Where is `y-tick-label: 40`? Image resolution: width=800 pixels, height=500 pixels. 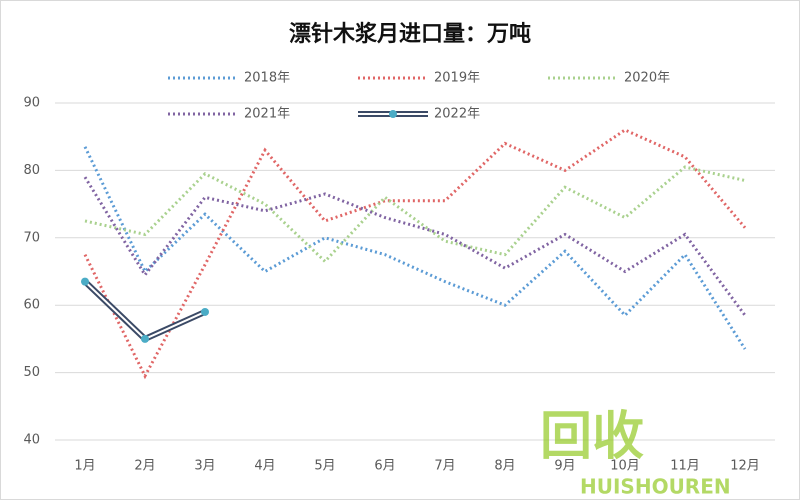
y-tick-label: 40 is located at coordinates (31, 440).